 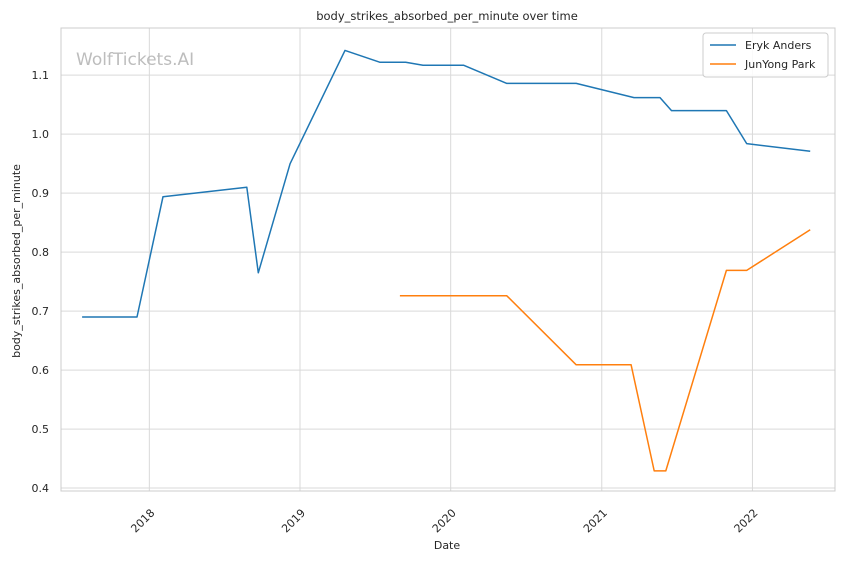 What do you see at coordinates (41, 252) in the screenshot?
I see `y-tick-label: 0.8` at bounding box center [41, 252].